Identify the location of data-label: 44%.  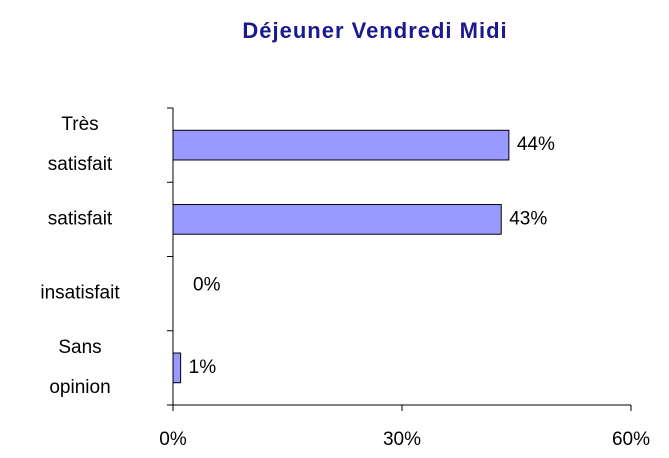
(536, 144).